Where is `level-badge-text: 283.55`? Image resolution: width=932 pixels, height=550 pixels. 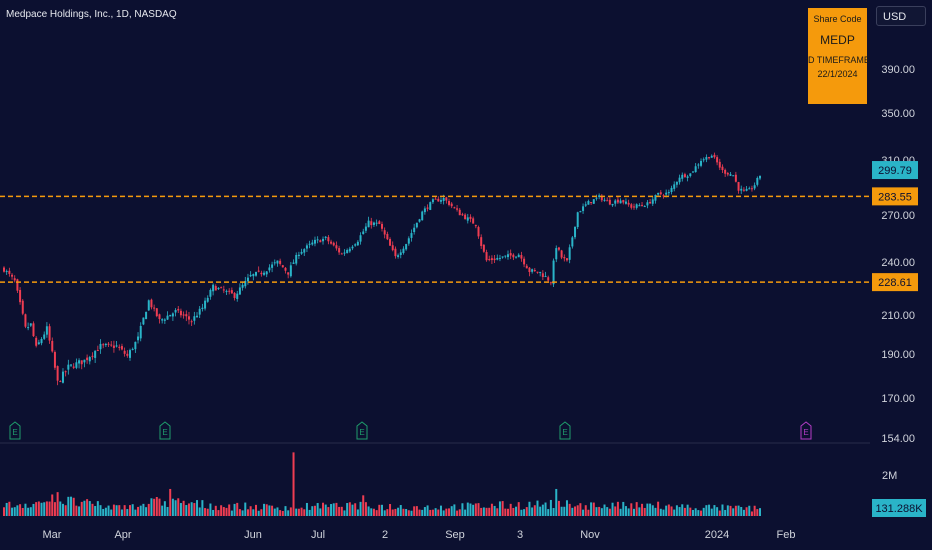
level-badge-text: 283.55 is located at coordinates (895, 197).